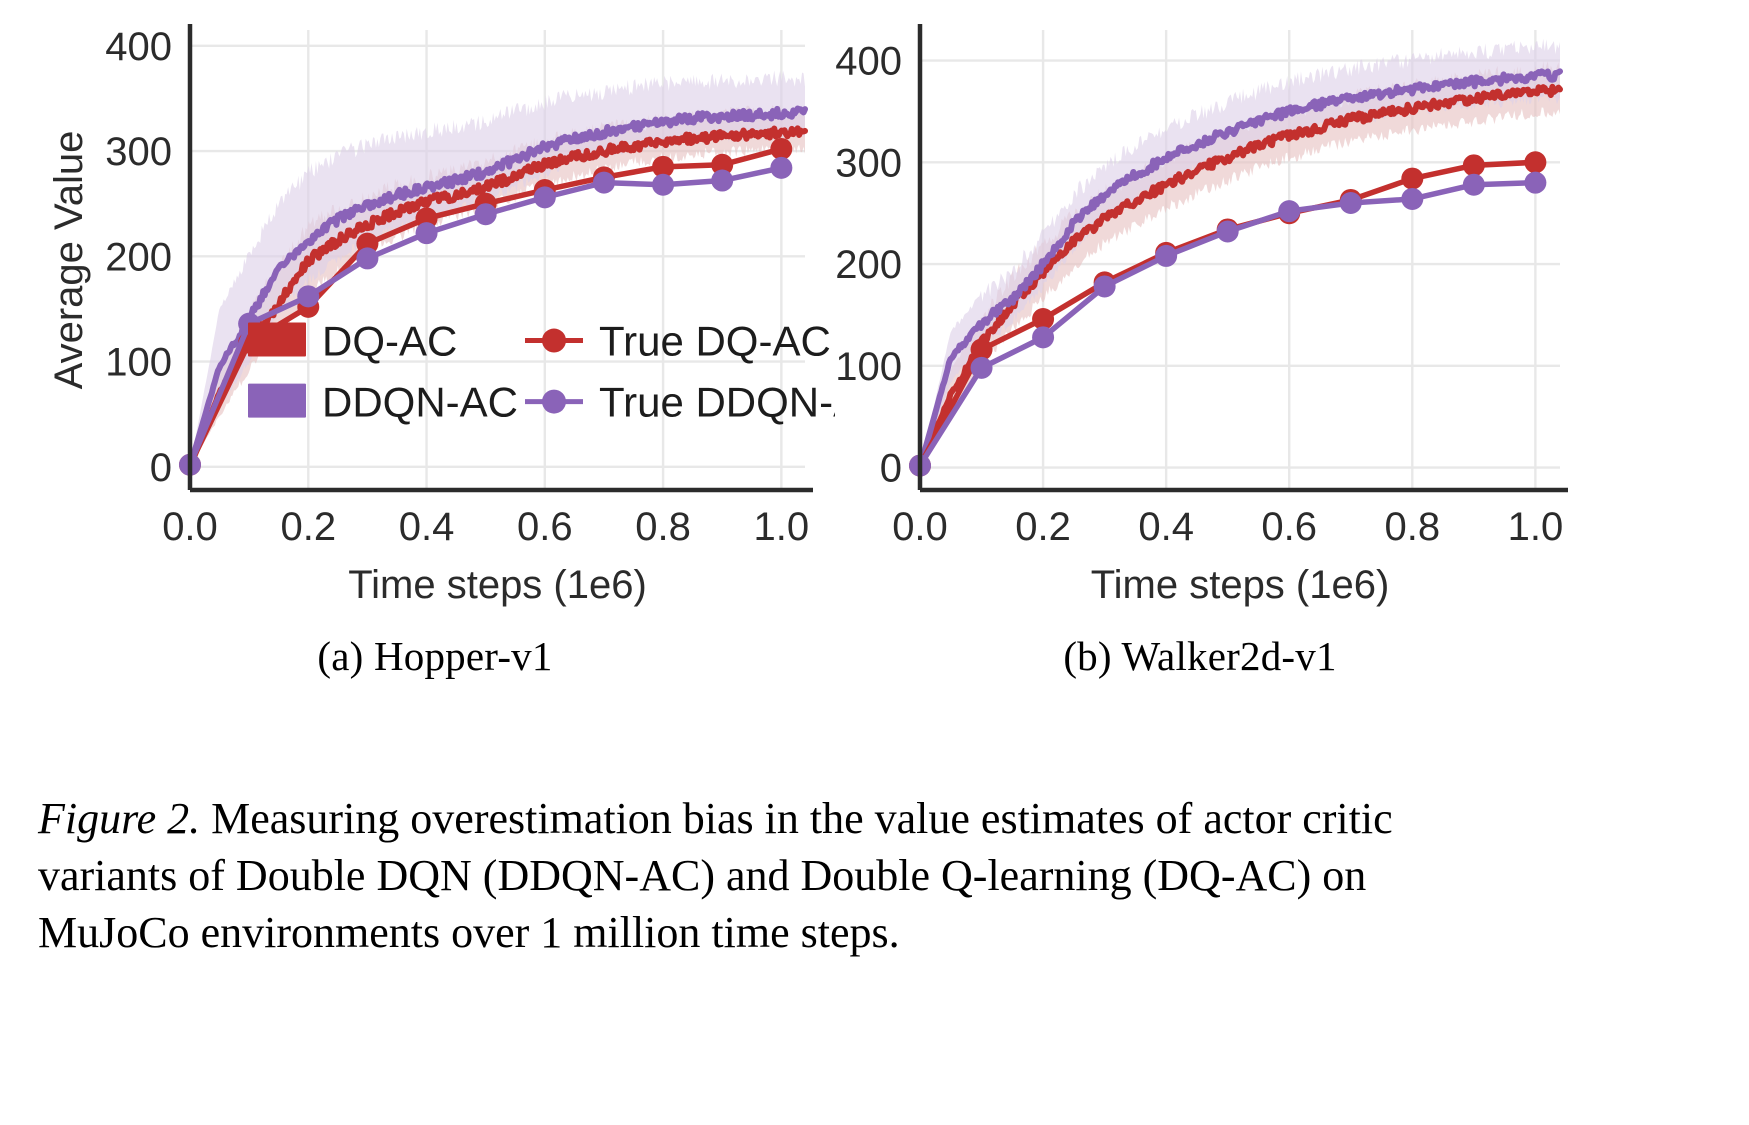 The image size is (1749, 1125). What do you see at coordinates (119, 818) in the screenshot?
I see `figure-caption-label: Figure 2.` at bounding box center [119, 818].